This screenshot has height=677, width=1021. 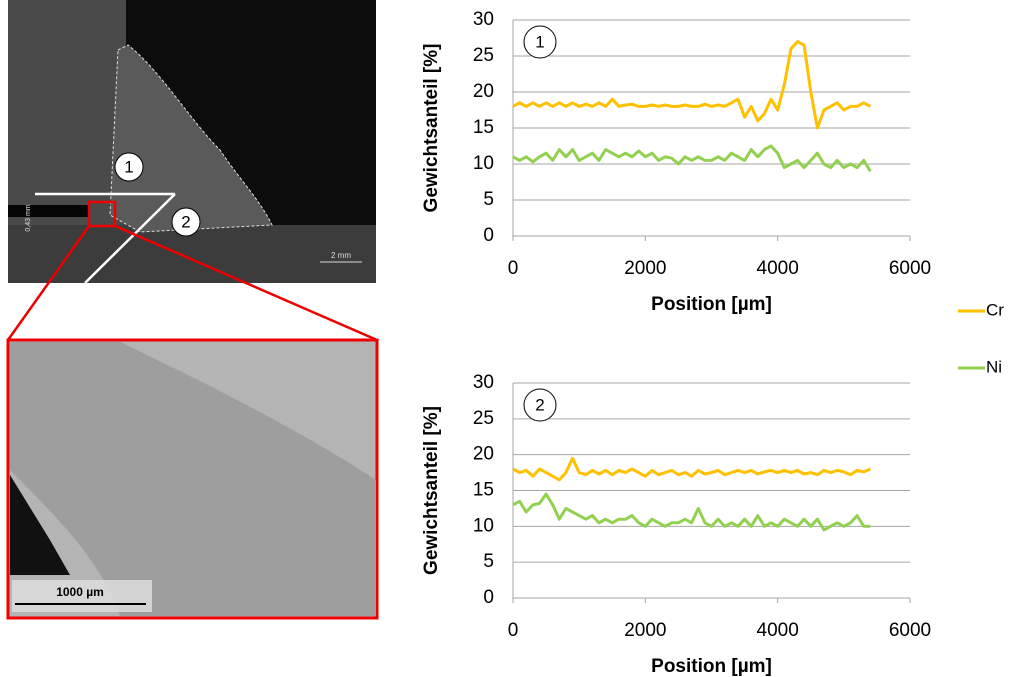 I want to click on marker-label: 1, so click(x=128, y=166).